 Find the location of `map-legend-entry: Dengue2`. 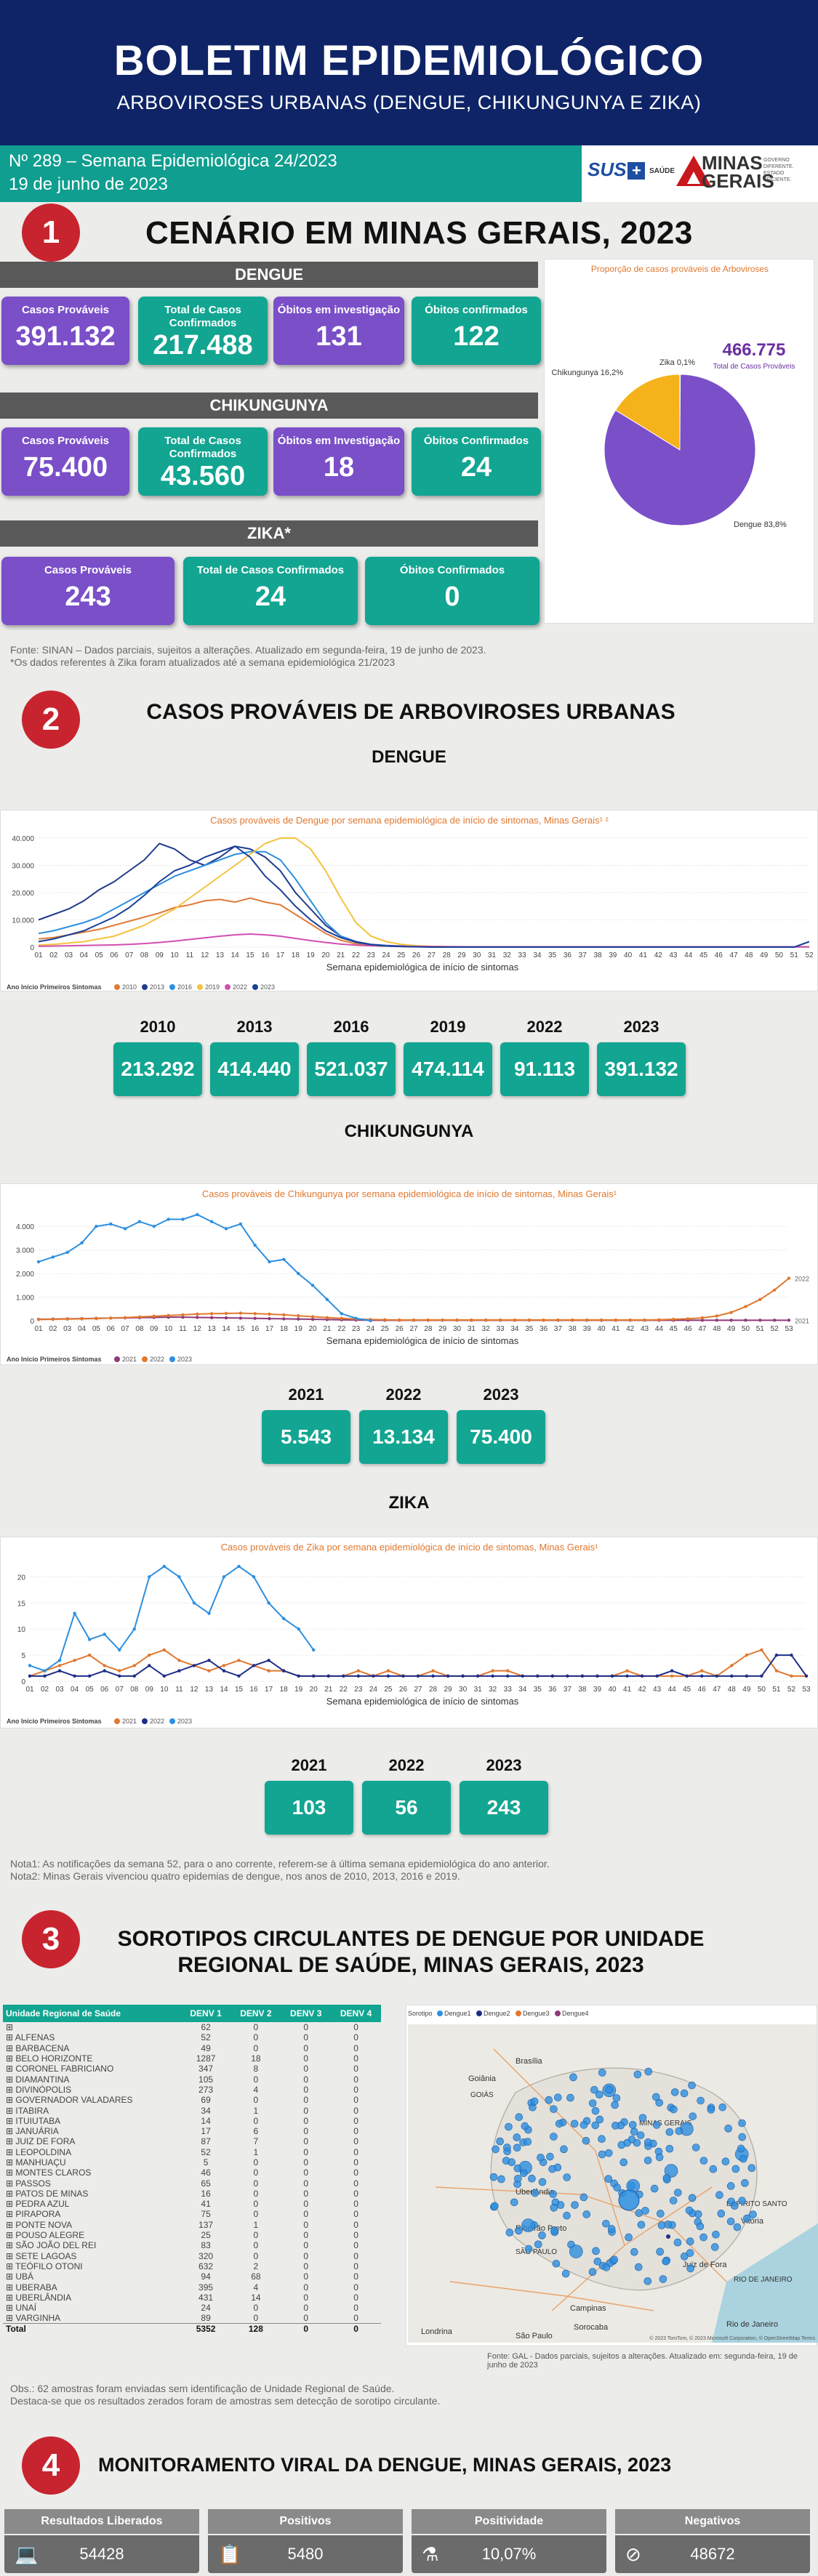

map-legend-entry: Dengue2 is located at coordinates (497, 2013).